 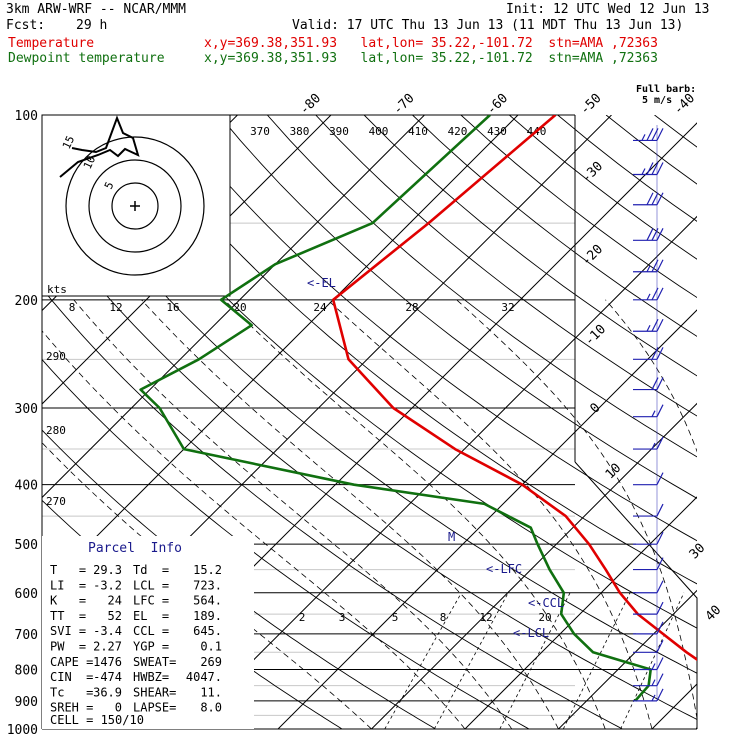 What do you see at coordinates (56, 501) in the screenshot?
I see `theta-tick-label: 270` at bounding box center [56, 501].